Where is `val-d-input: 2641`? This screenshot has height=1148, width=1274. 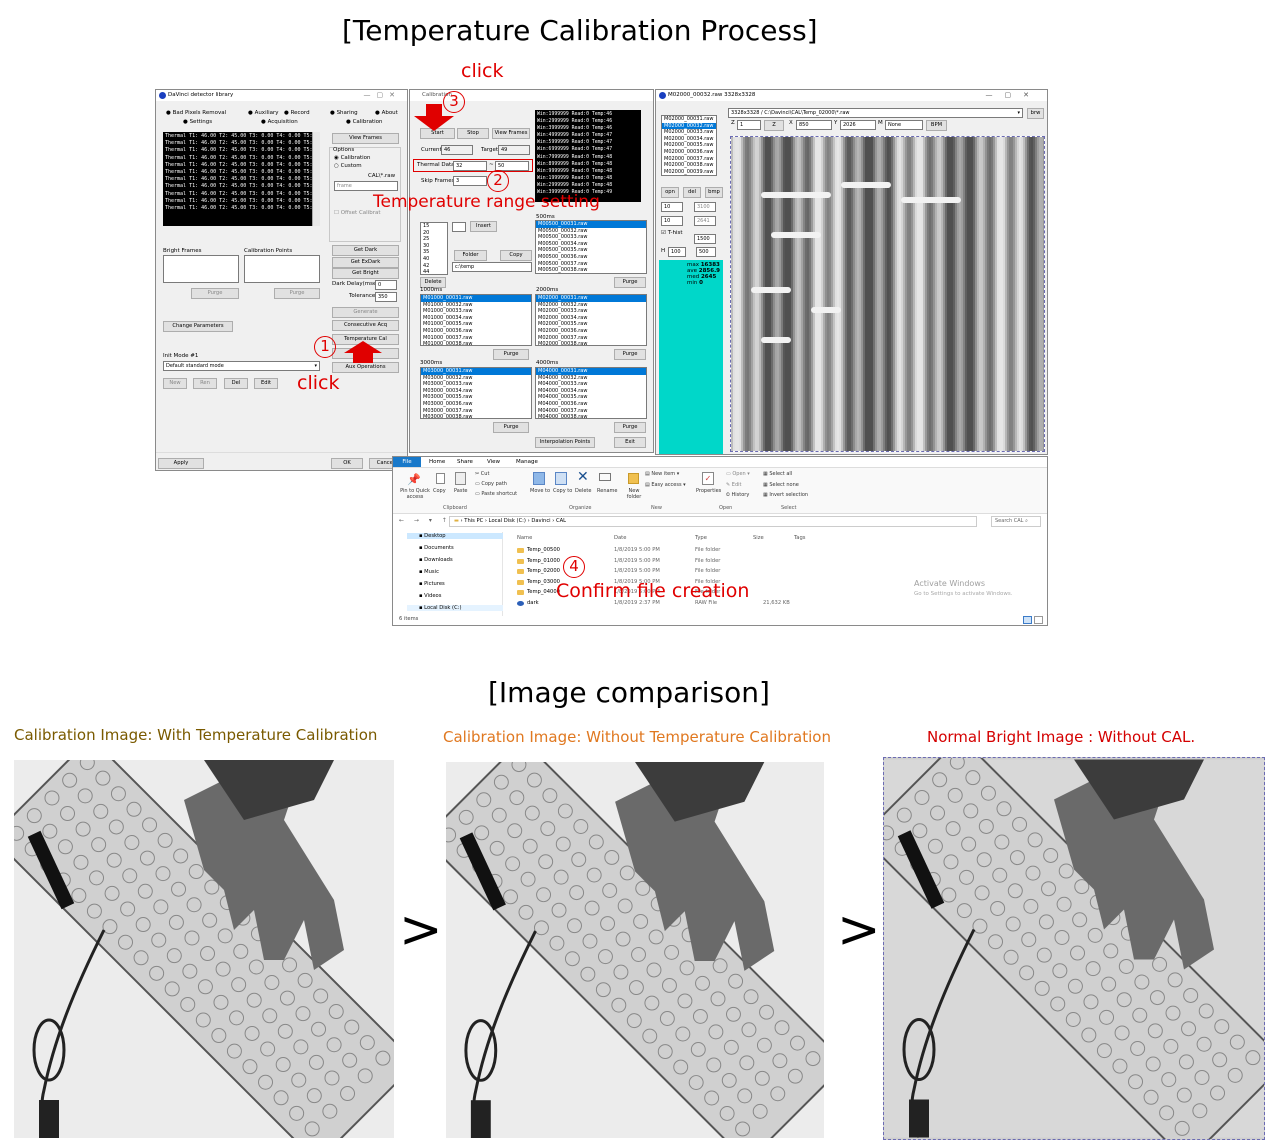 val-d-input: 2641 is located at coordinates (705, 221).